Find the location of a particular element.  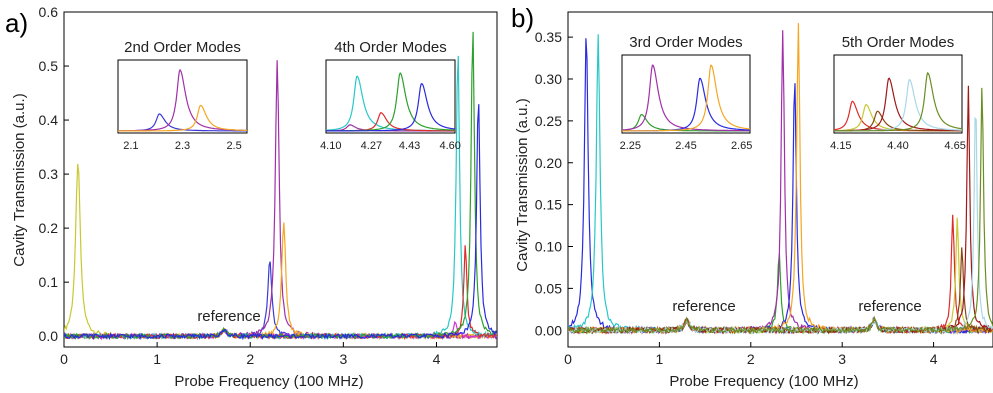

inset-x-tick-label: 4.15 is located at coordinates (840, 146).